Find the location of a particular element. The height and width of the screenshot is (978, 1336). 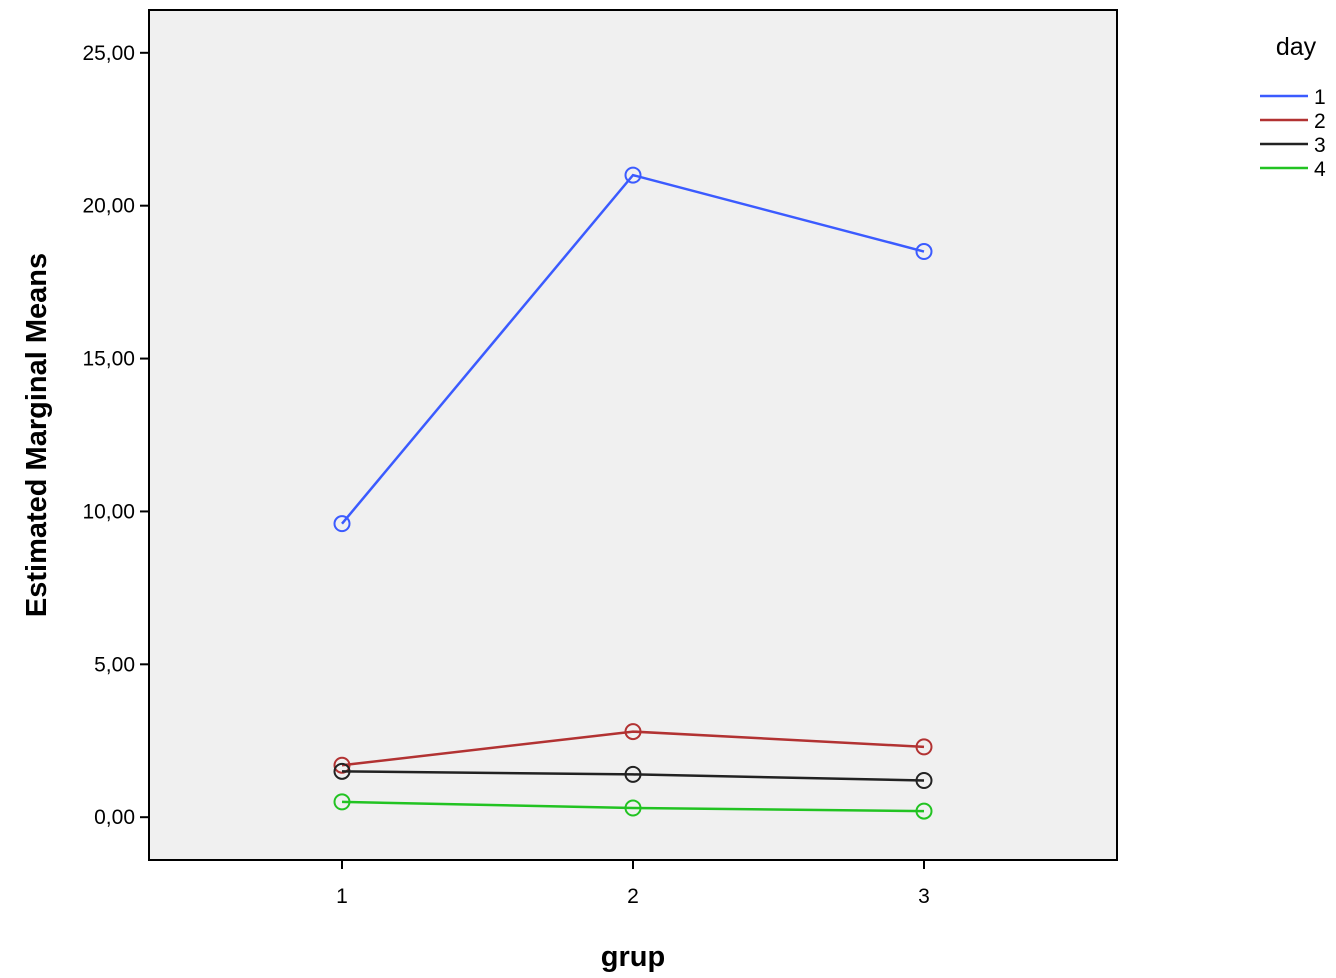

x-tick-label: 1 is located at coordinates (342, 896).